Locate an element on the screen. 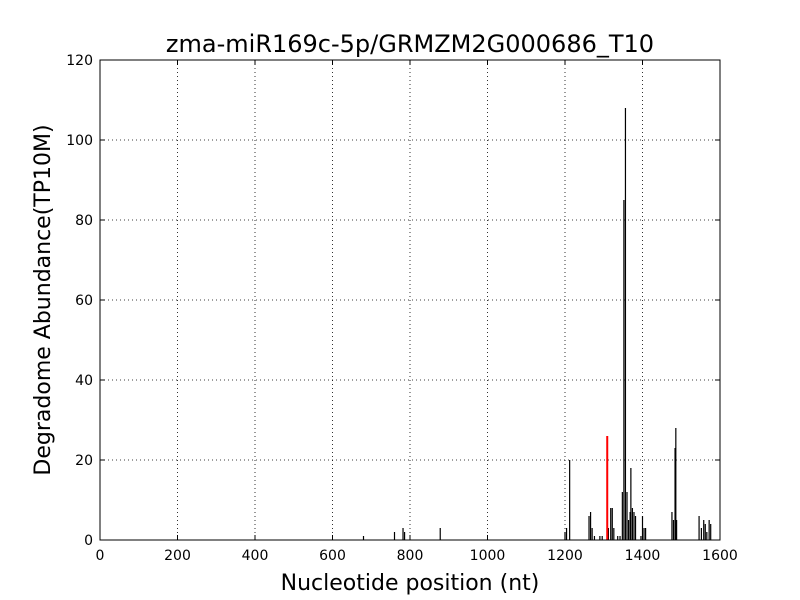 The width and height of the screenshot is (800, 600). y-tick-label: 80 is located at coordinates (84, 221).